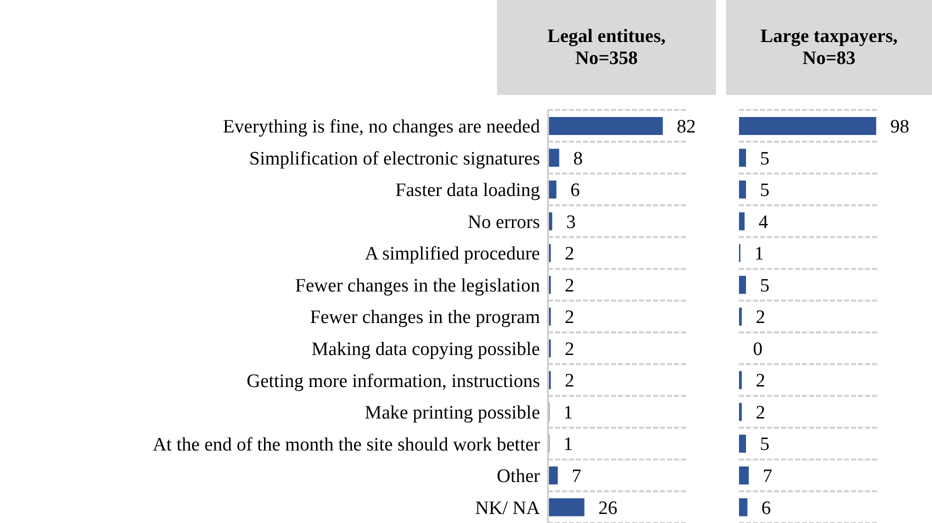  I want to click on y-tick-label: Getting more information, instructions, so click(393, 381).